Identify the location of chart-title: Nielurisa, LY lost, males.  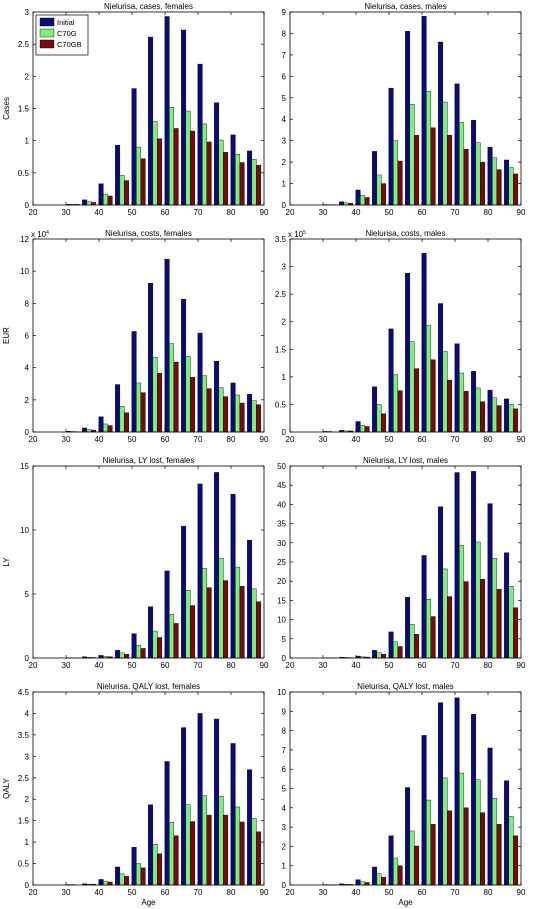
(405, 460).